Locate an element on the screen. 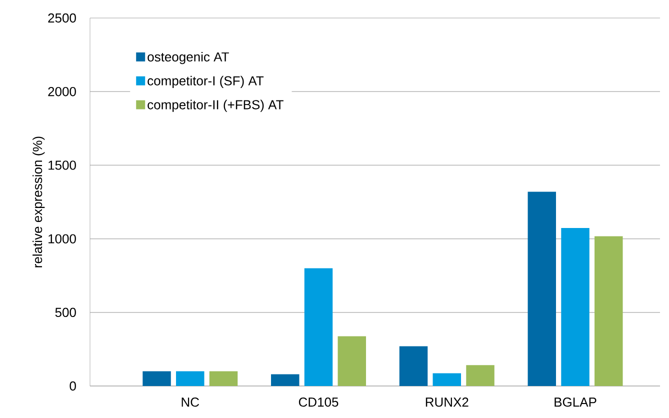 The image size is (669, 418). y-tick-label: 1500 is located at coordinates (62, 165).